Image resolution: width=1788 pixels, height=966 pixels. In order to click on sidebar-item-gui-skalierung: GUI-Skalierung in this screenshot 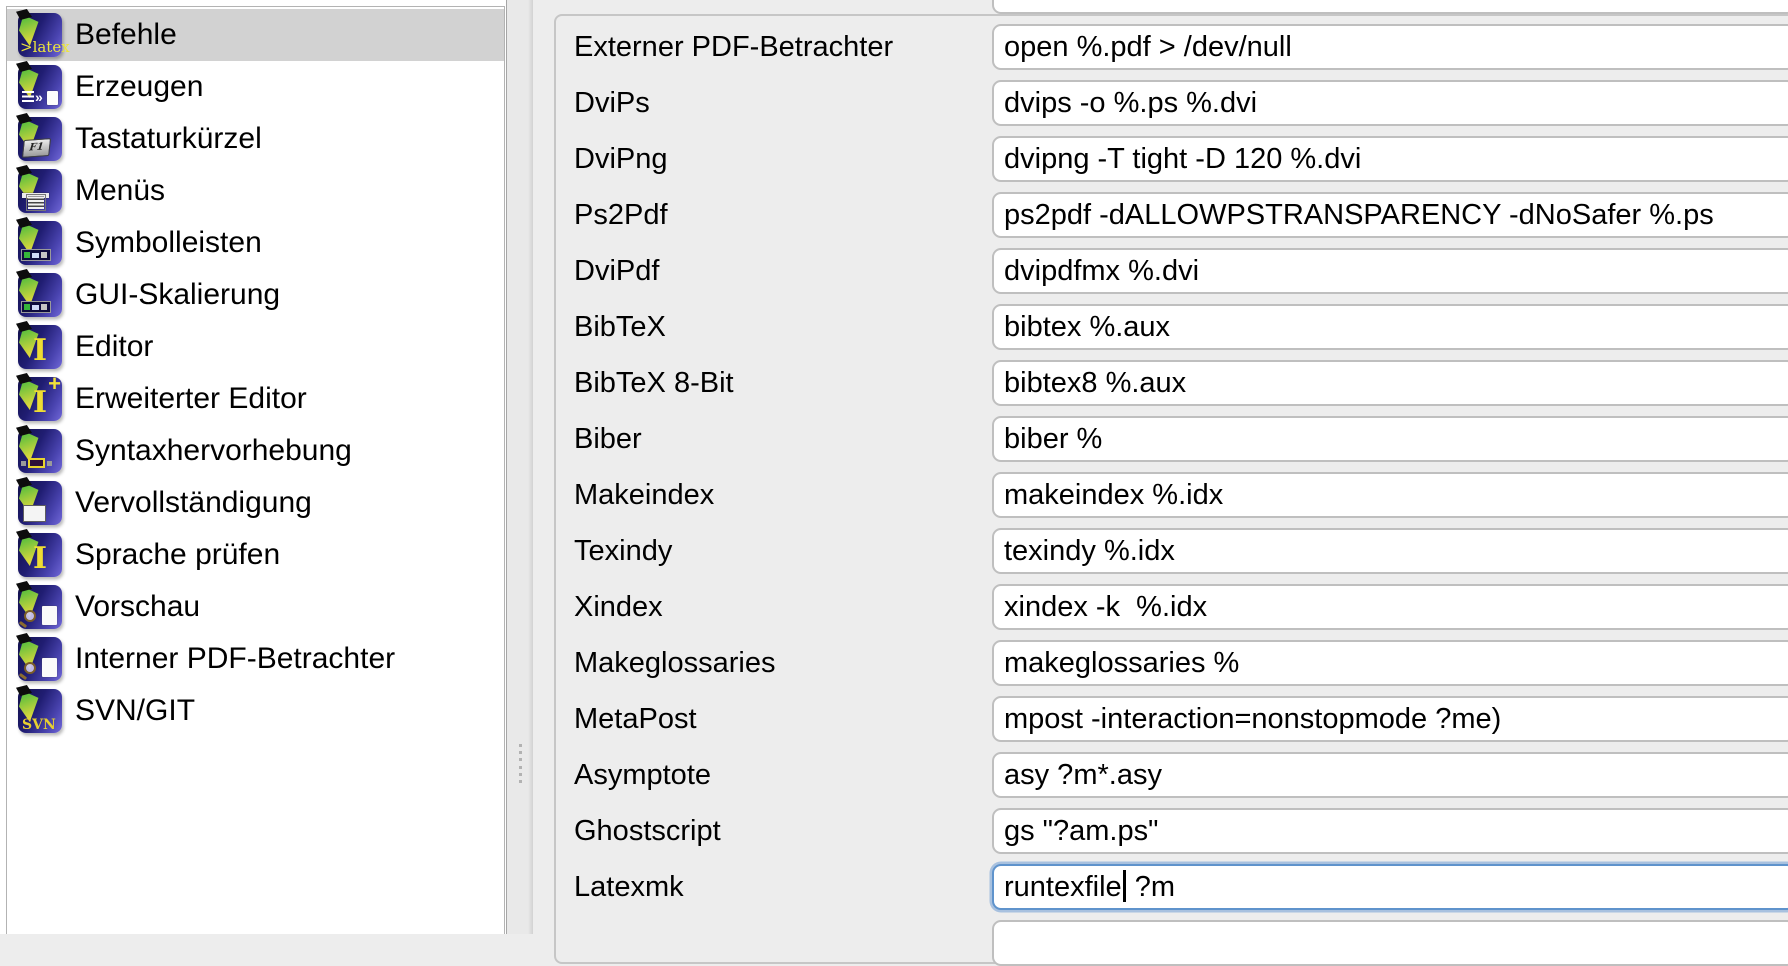, I will do `click(255, 295)`.